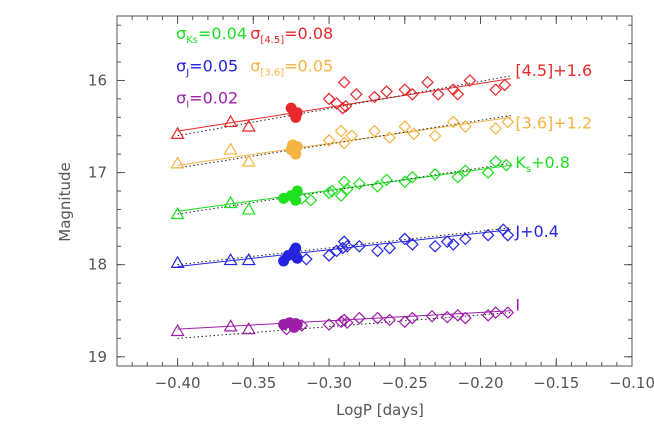 This screenshot has height=436, width=654. I want to click on sigma-annotation: σJ=0.05, so click(207, 67).